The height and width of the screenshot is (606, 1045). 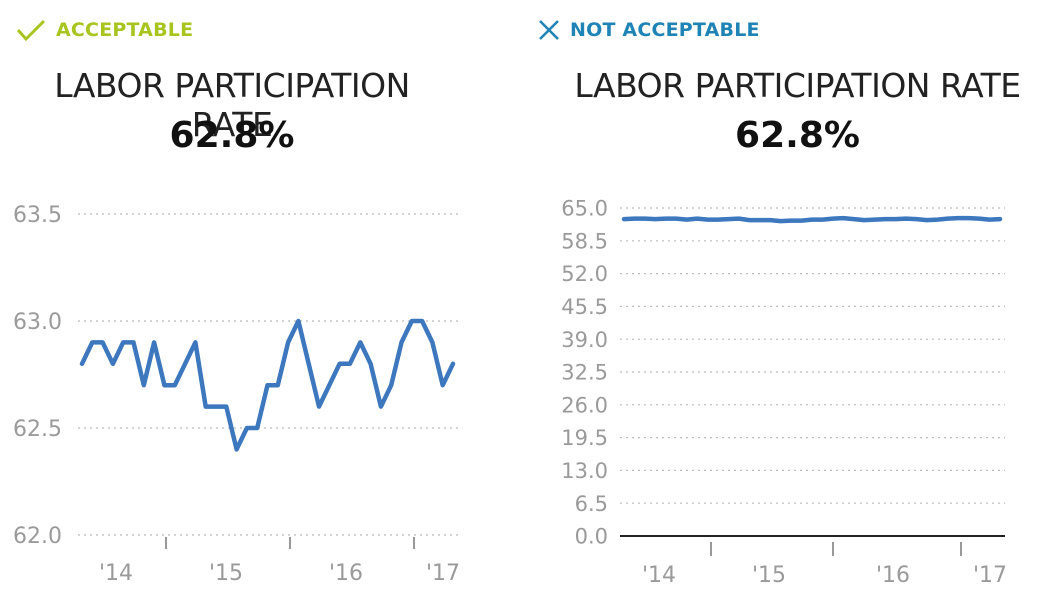 I want to click on y-tick-label: 26.0, so click(x=584, y=405).